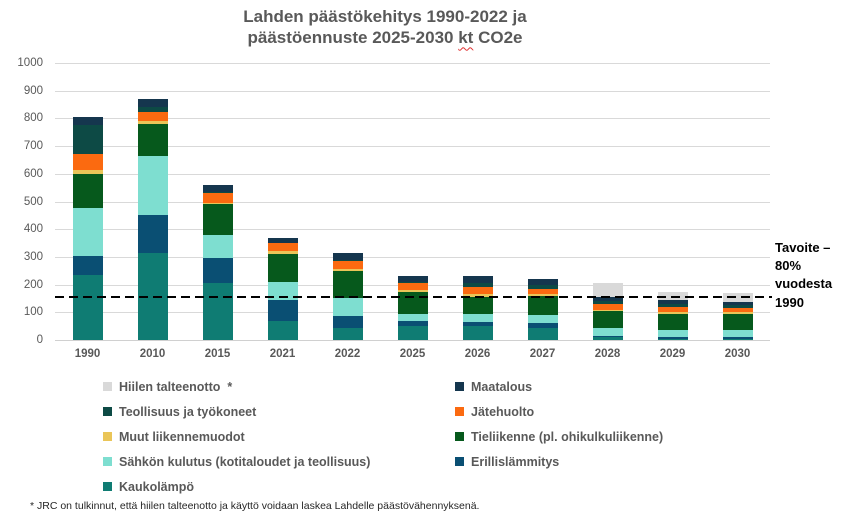 This screenshot has width=844, height=518. What do you see at coordinates (236, 386) in the screenshot?
I see `legend-item: Hiilen talteenotto *` at bounding box center [236, 386].